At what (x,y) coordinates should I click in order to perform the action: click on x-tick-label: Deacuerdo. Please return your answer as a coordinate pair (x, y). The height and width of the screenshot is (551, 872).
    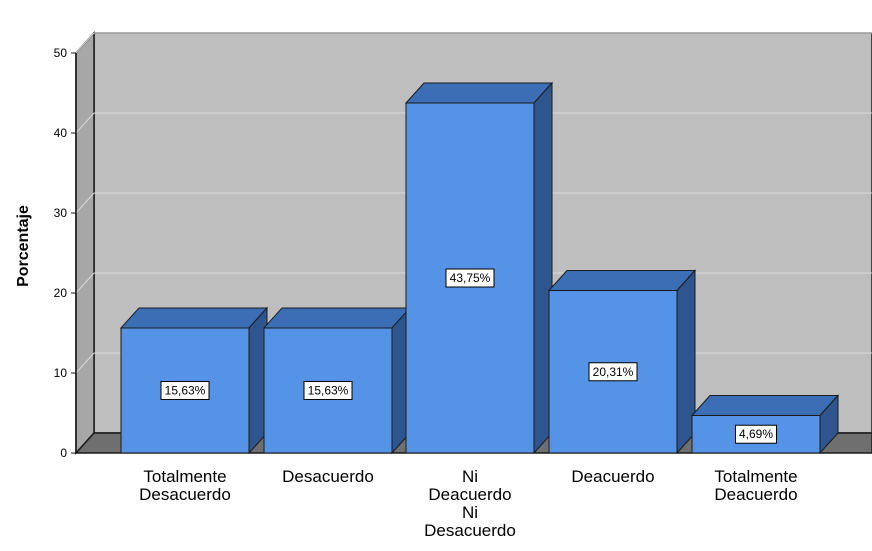
    Looking at the image, I should click on (612, 476).